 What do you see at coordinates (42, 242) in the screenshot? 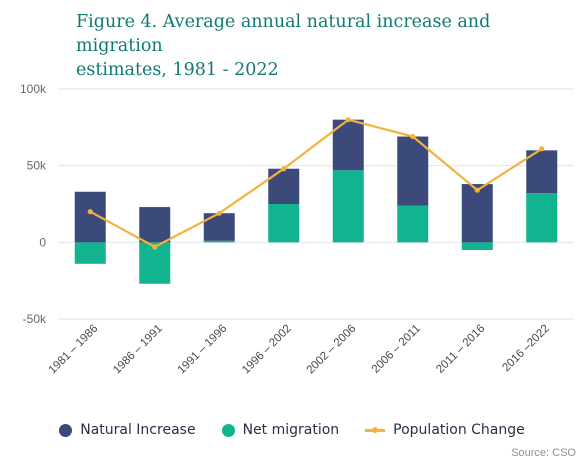
I see `y-tick-label: 0` at bounding box center [42, 242].